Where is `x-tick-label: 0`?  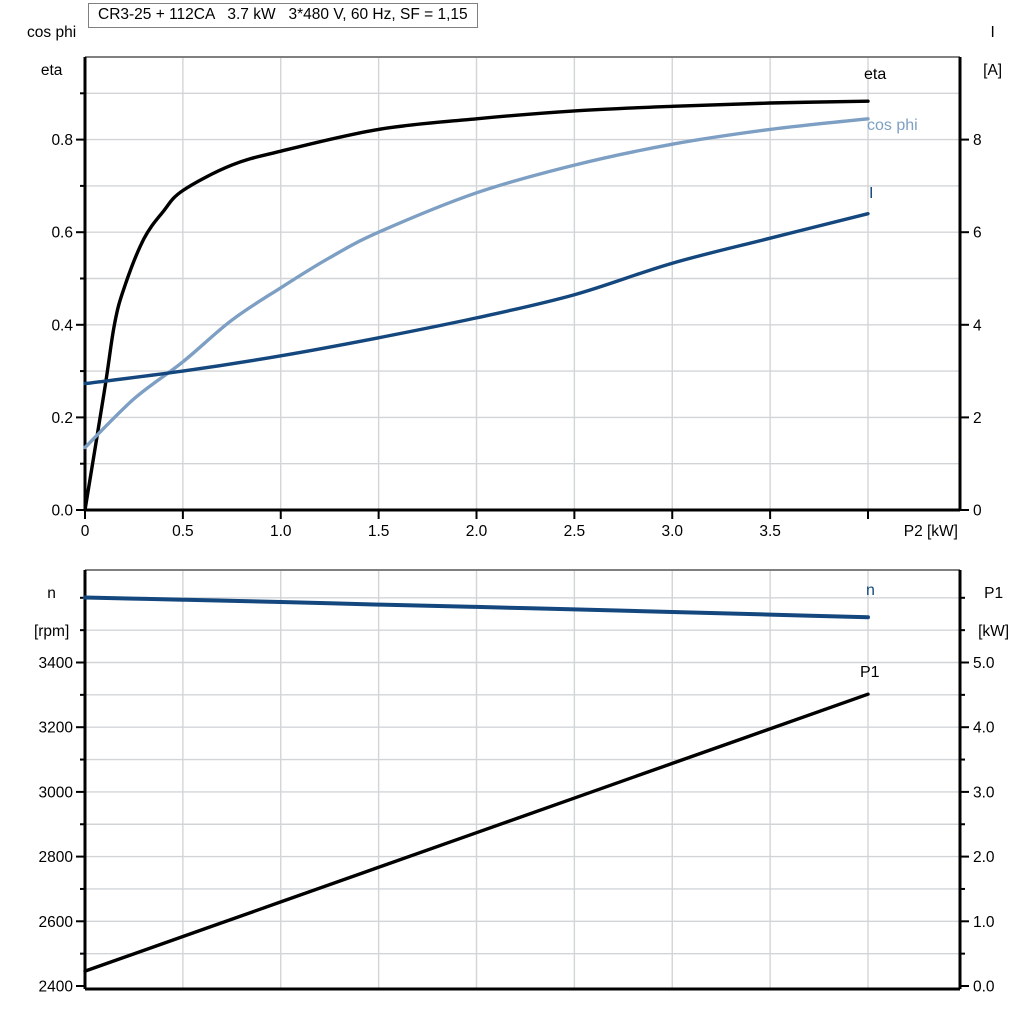
x-tick-label: 0 is located at coordinates (85, 531).